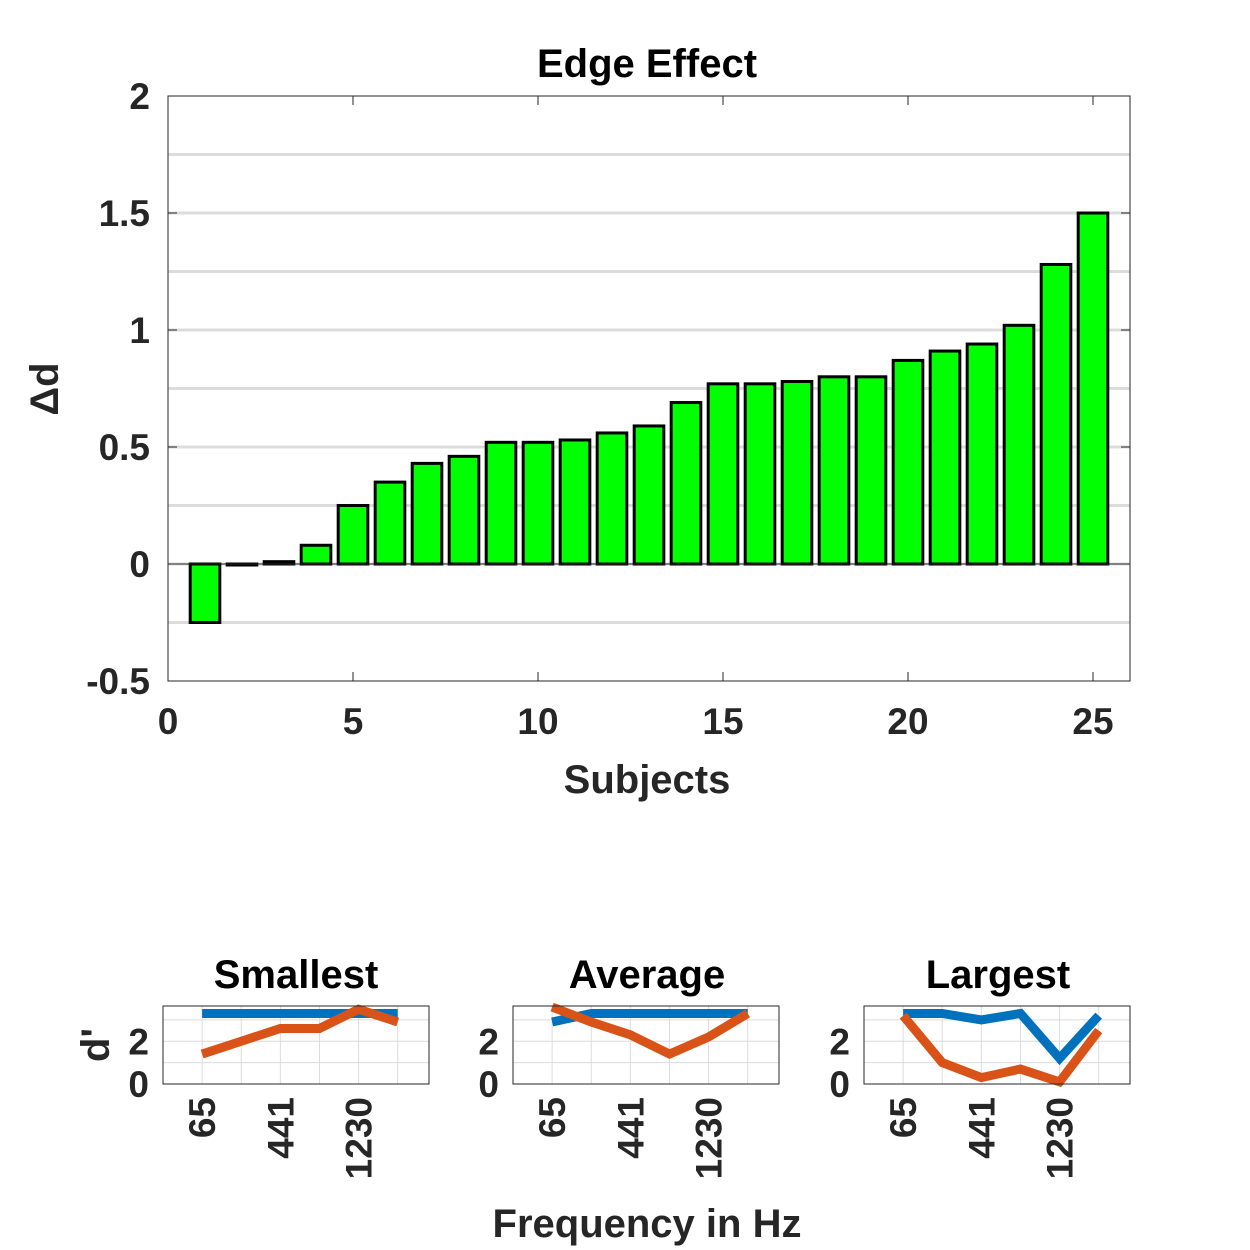 This screenshot has height=1250, width=1250. Describe the element at coordinates (124, 447) in the screenshot. I see `y-tick-label: 0.5` at that location.